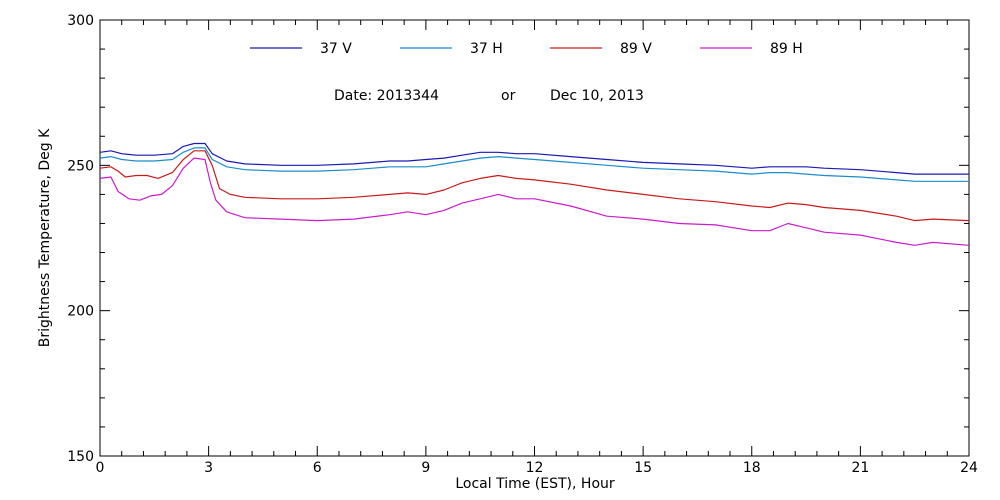 Image resolution: width=1000 pixels, height=500 pixels. I want to click on legend-label-89h: 89 H, so click(786, 49).